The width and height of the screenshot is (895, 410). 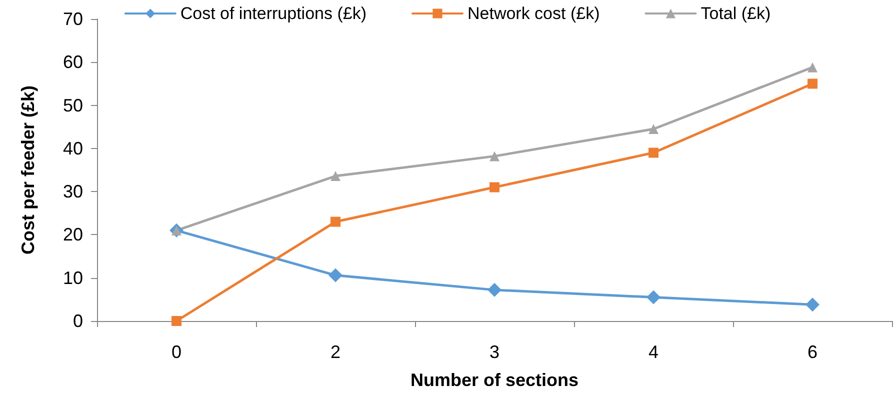 I want to click on y-tick-label: 30, so click(x=72, y=192).